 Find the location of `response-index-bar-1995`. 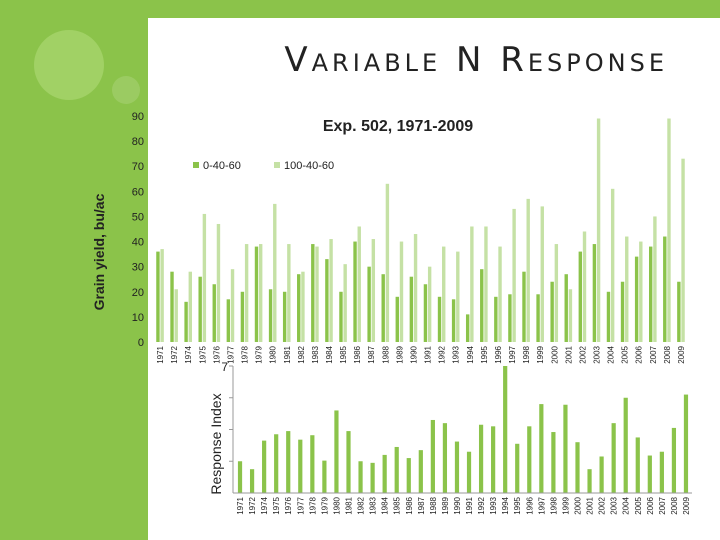

response-index-bar-1995 is located at coordinates (517, 468).